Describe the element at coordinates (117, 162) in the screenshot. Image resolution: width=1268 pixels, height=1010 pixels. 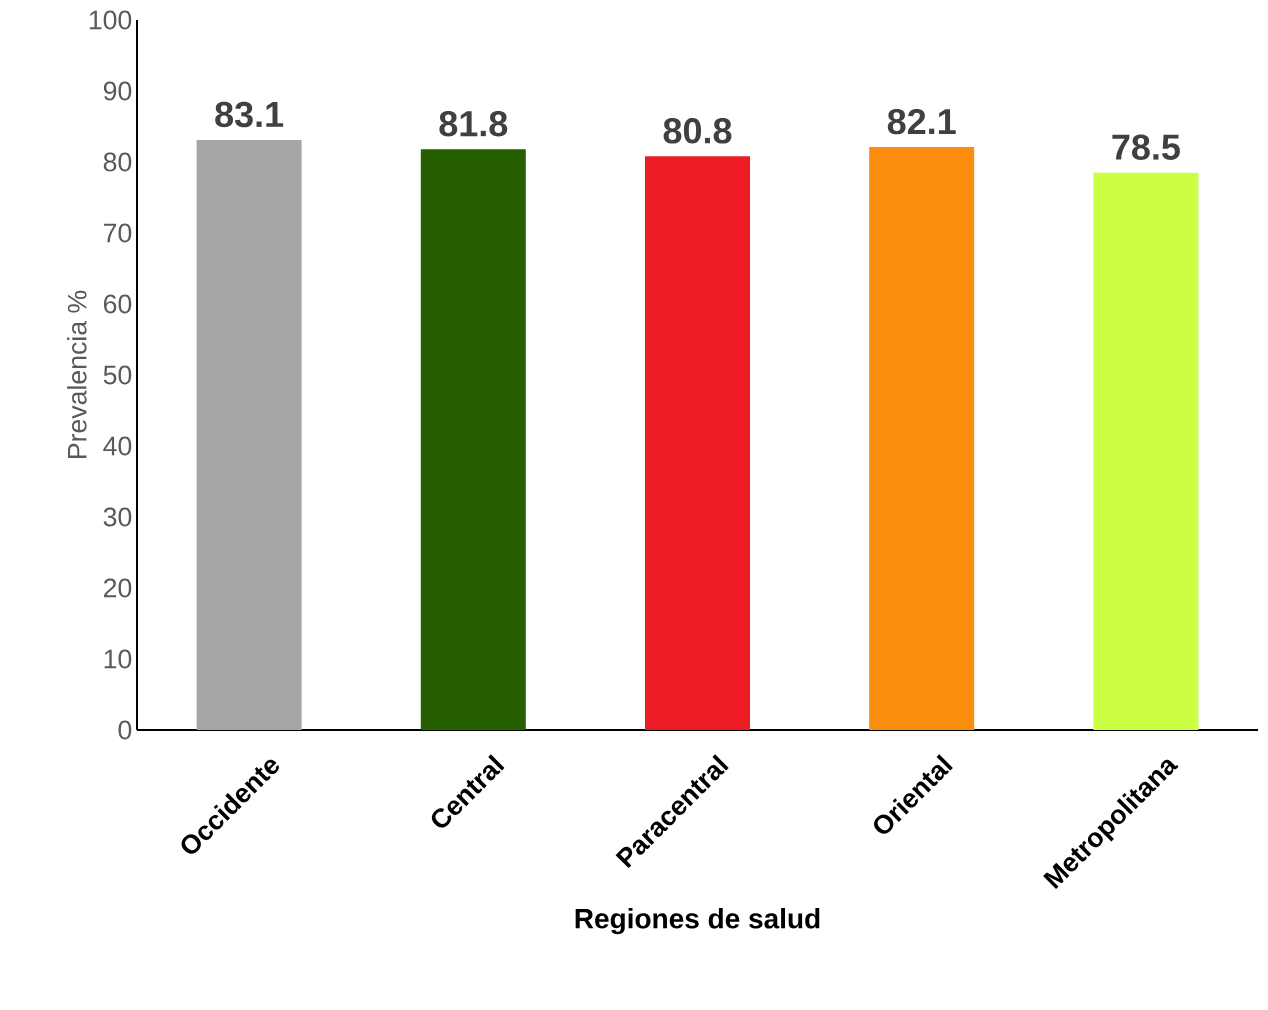
I see `y-tick-label: 80` at that location.